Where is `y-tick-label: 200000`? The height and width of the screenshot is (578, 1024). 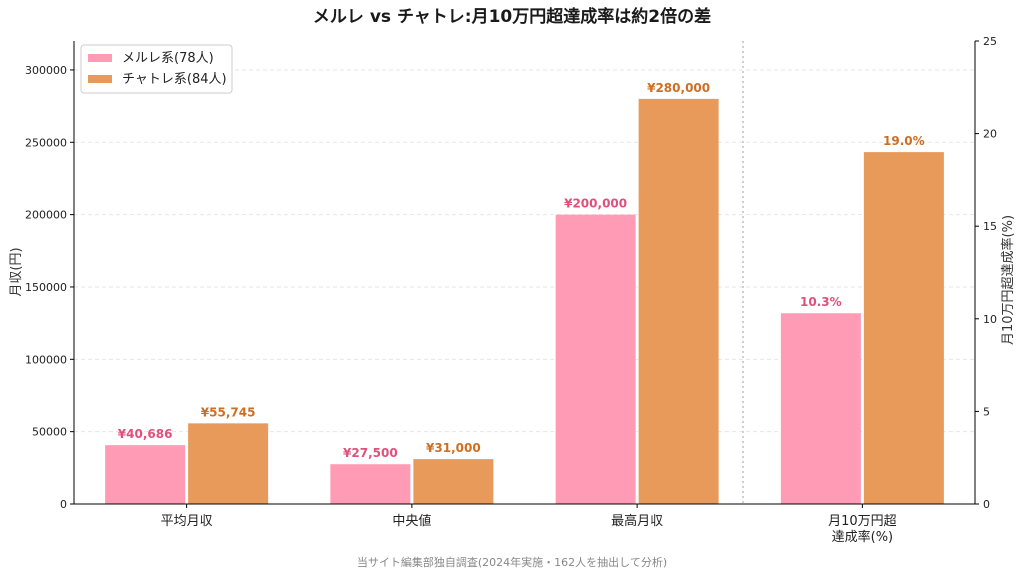
y-tick-label: 200000 is located at coordinates (46, 215).